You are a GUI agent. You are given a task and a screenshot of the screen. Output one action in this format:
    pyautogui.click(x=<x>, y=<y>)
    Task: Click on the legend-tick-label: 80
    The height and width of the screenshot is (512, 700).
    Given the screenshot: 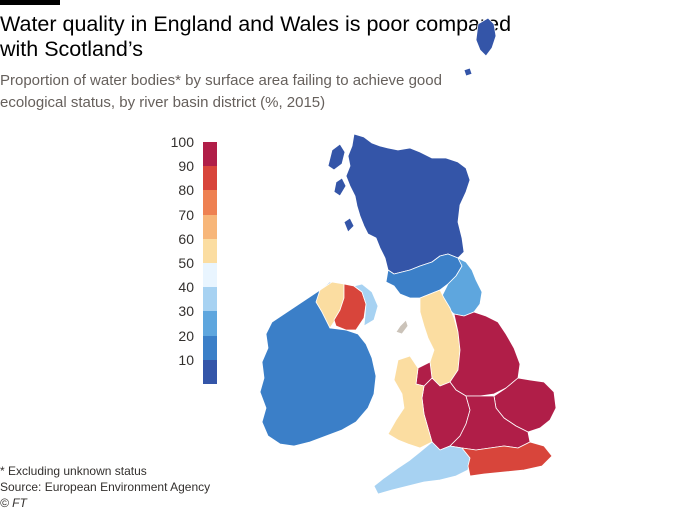 What is the action you would take?
    pyautogui.click(x=186, y=190)
    